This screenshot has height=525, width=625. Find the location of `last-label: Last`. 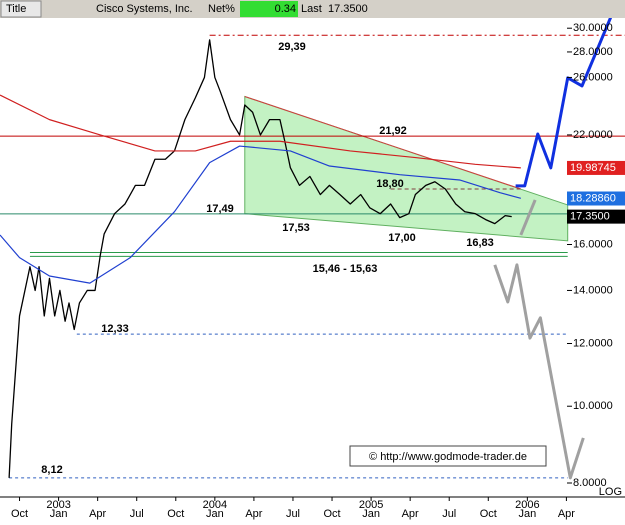

last-label: Last is located at coordinates (311, 9).